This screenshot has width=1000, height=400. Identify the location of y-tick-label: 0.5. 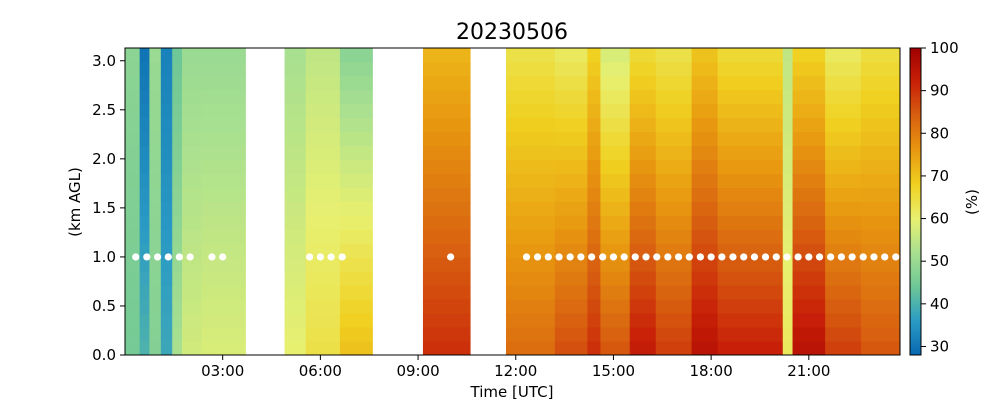
(104, 306).